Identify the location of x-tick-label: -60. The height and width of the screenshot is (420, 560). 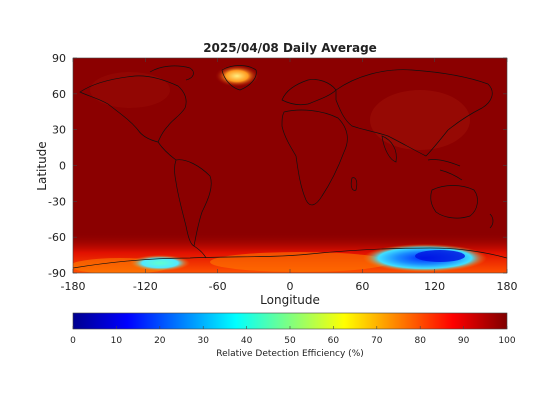
(218, 286).